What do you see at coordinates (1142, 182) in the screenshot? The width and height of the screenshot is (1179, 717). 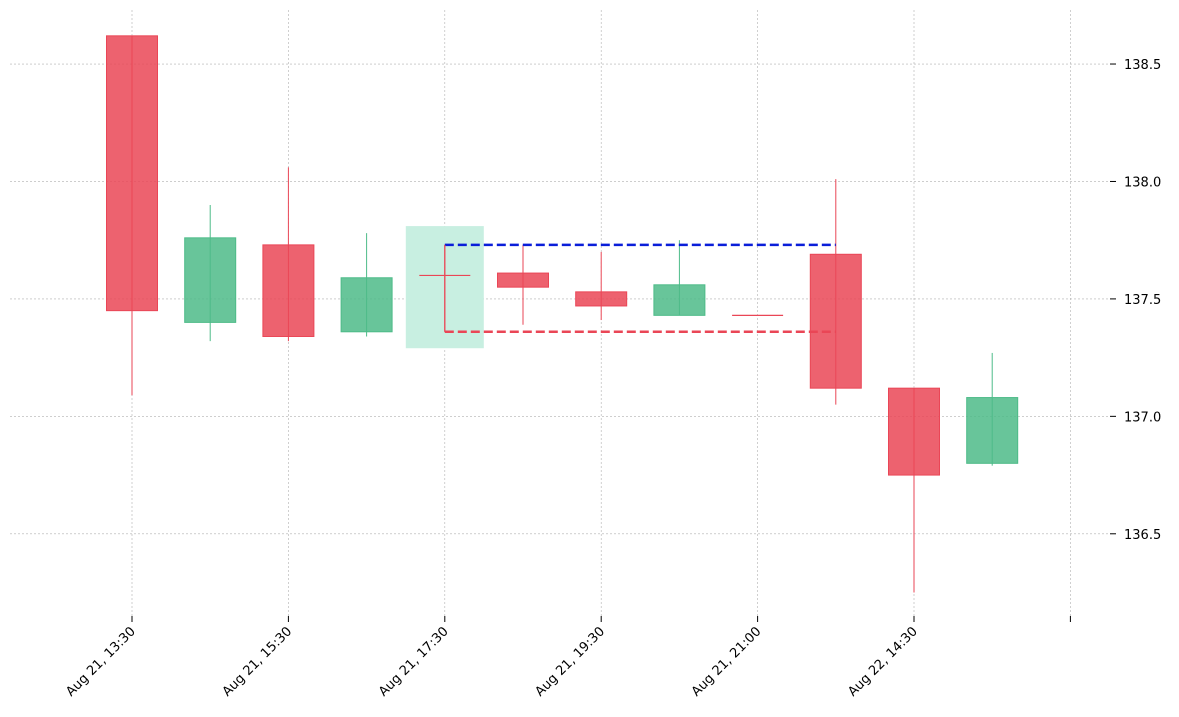 I see `y-tick-label: 138.0` at bounding box center [1142, 182].